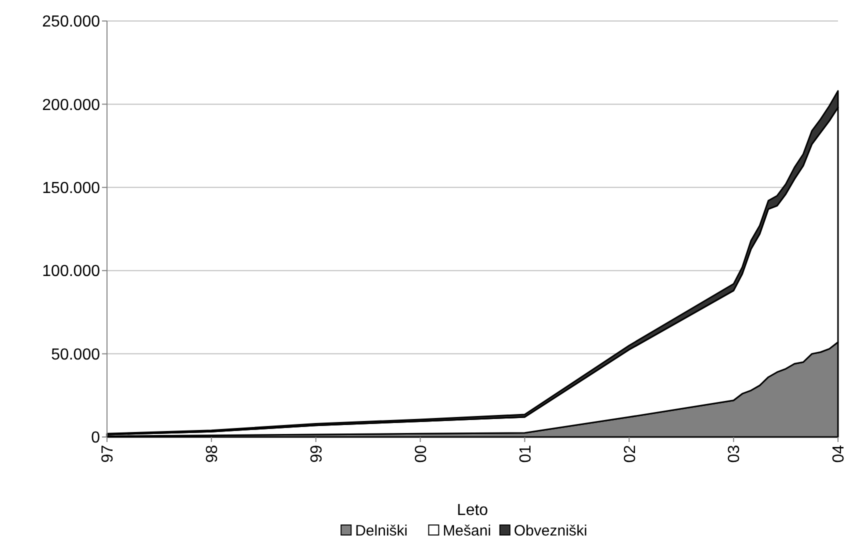 The image size is (845, 548). What do you see at coordinates (71, 105) in the screenshot?
I see `y-tick-label: 200.000` at bounding box center [71, 105].